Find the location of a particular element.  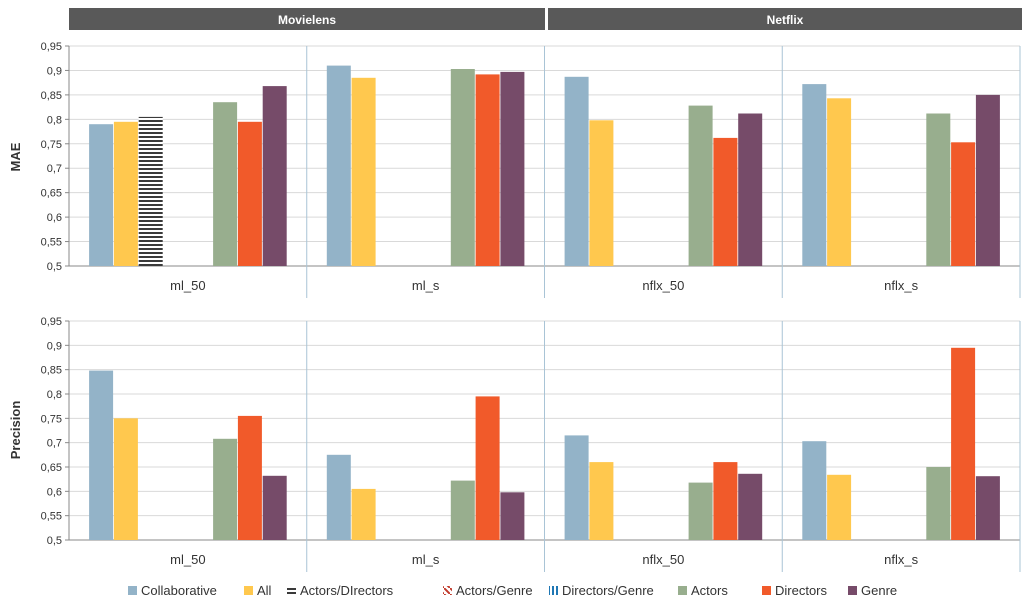

legend-swatch-actors-directors is located at coordinates (291, 590).